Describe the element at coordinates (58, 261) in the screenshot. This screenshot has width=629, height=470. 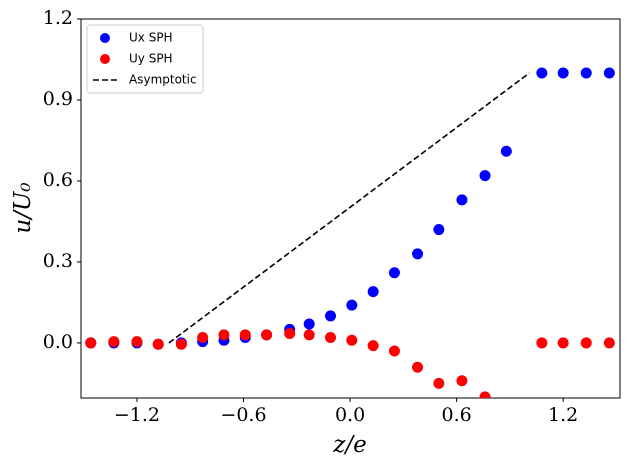
I see `y-tick-label: 0.3` at that location.